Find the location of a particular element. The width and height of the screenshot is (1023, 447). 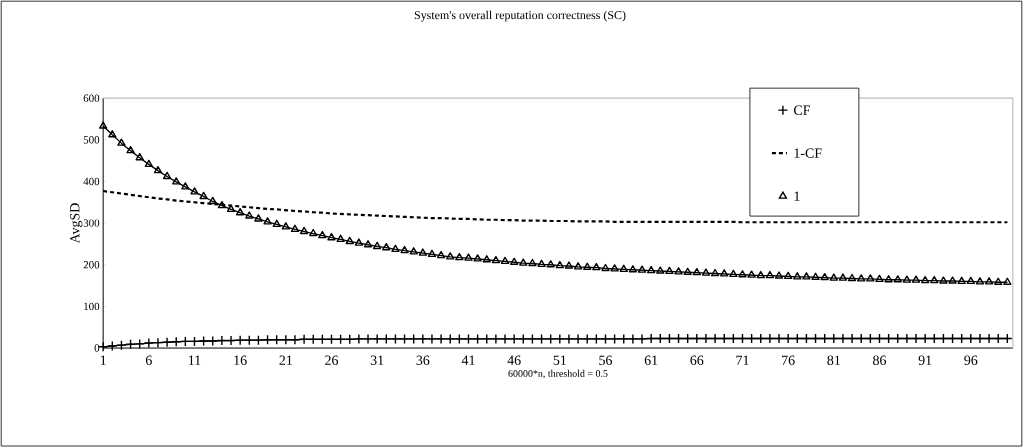

legend-label: 1 is located at coordinates (797, 196).